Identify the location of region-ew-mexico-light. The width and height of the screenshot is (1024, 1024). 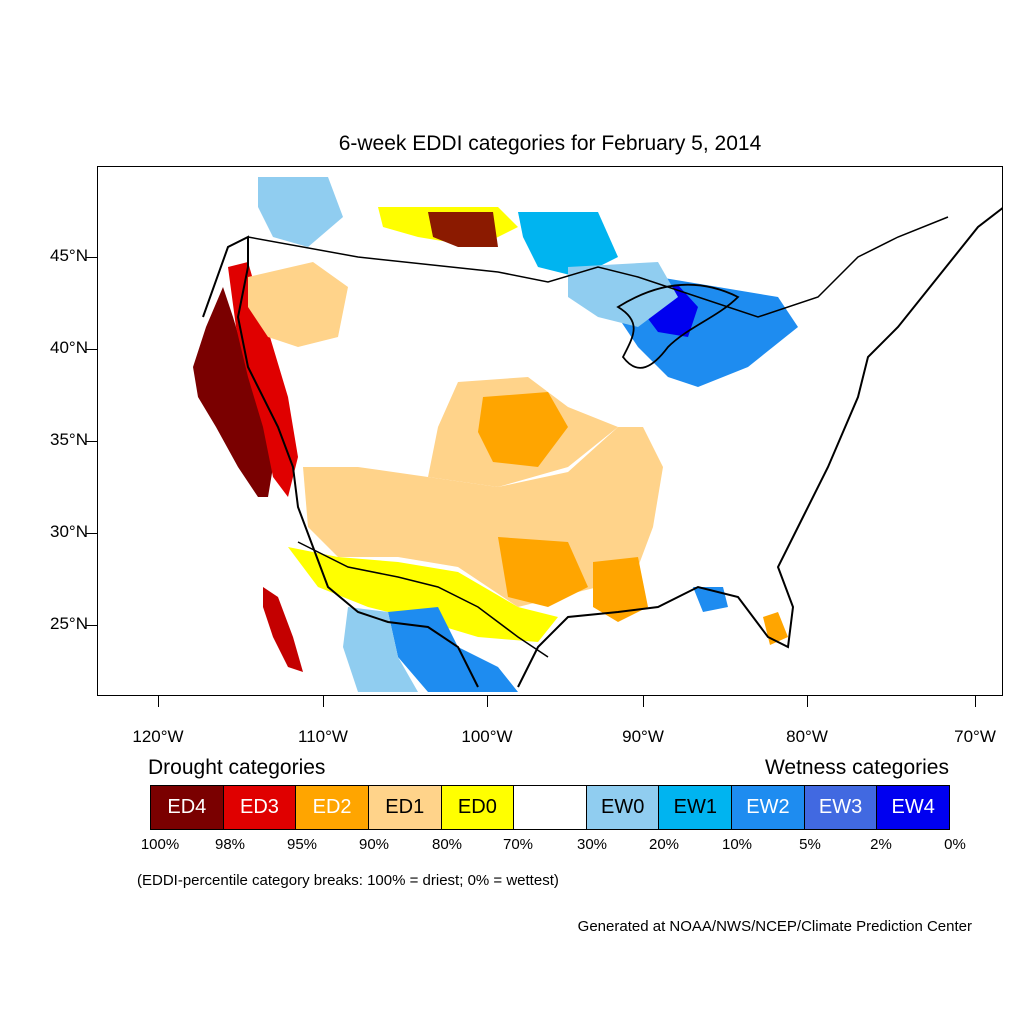
(380, 649).